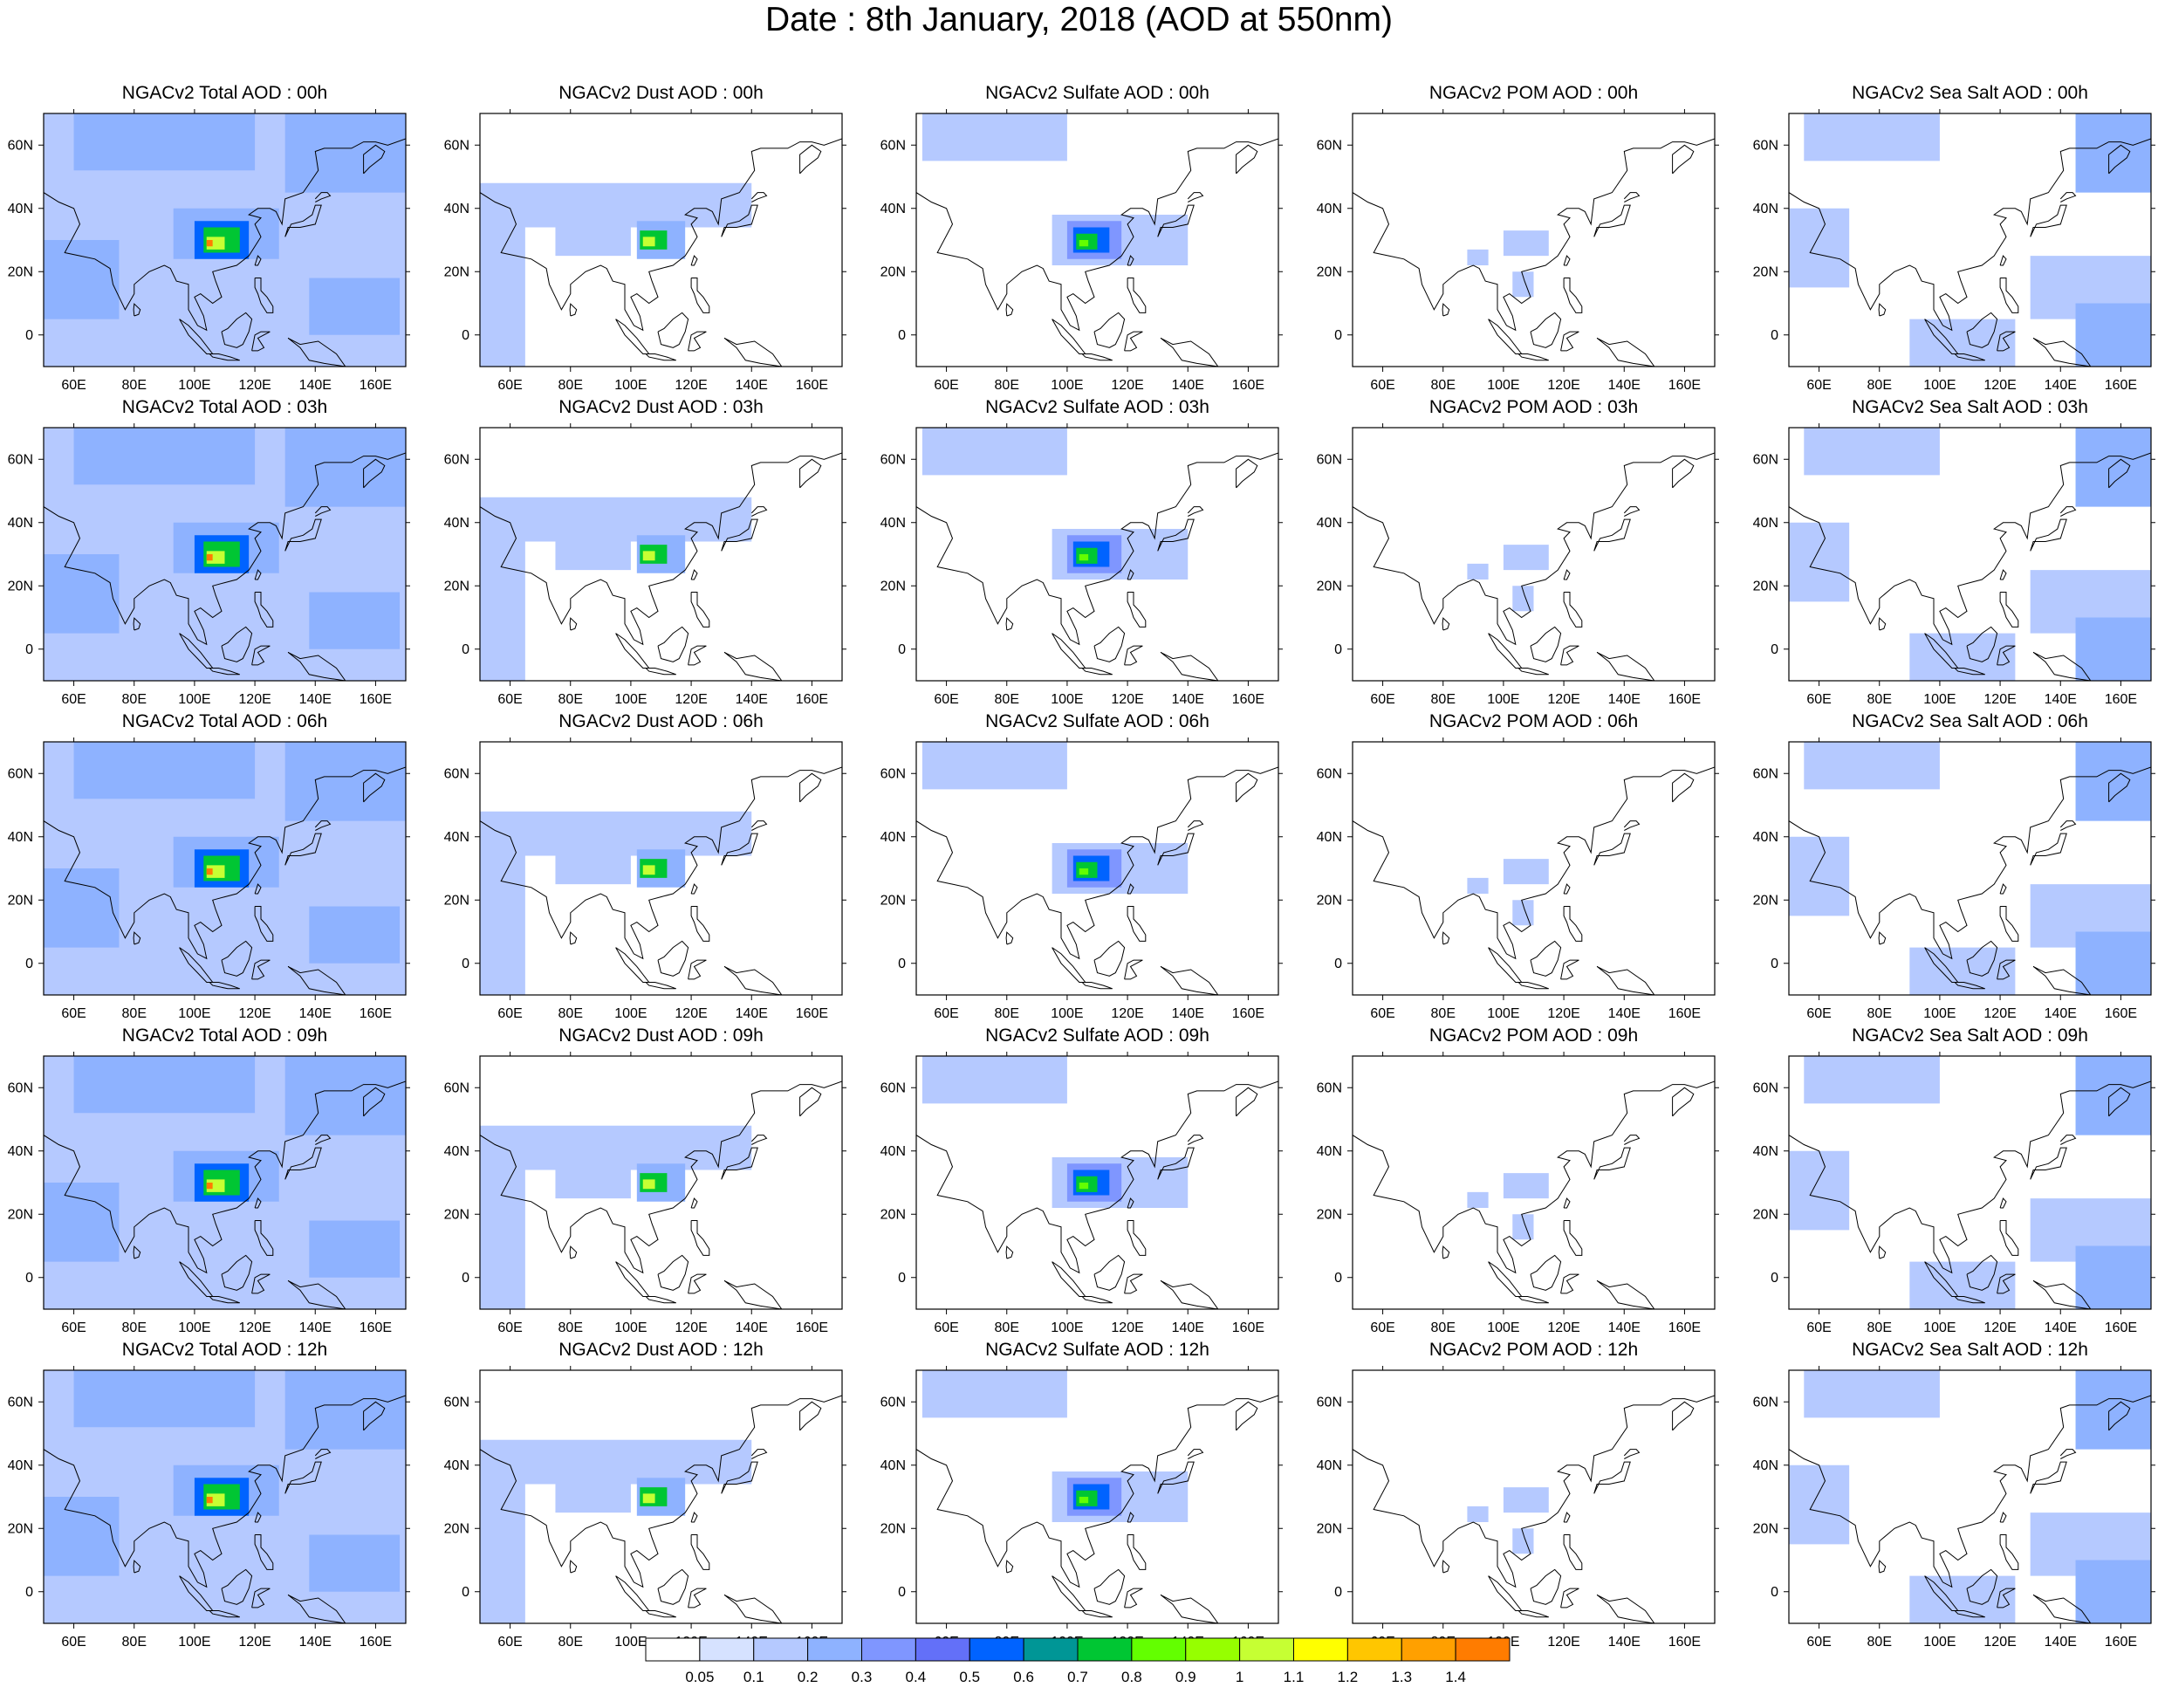  What do you see at coordinates (1518, 251) in the screenshot?
I see `map-panel-pom-00h: 60E 80E 100E 120E 140E 160E 60N 40N 20N 0` at bounding box center [1518, 251].